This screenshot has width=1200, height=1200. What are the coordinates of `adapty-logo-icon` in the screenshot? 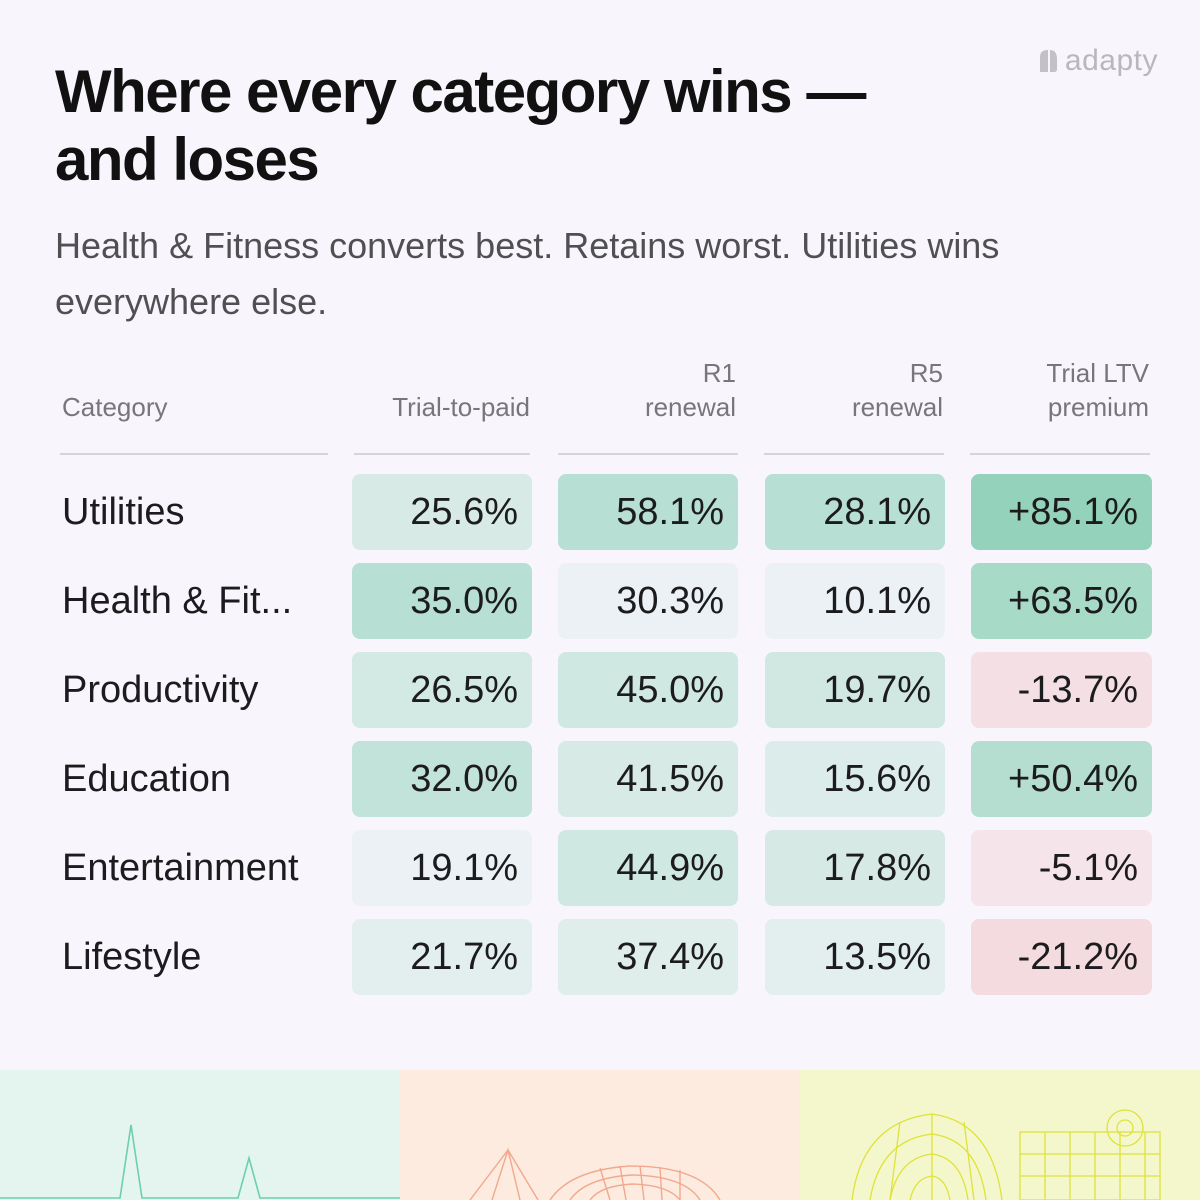 It's located at (1048, 61).